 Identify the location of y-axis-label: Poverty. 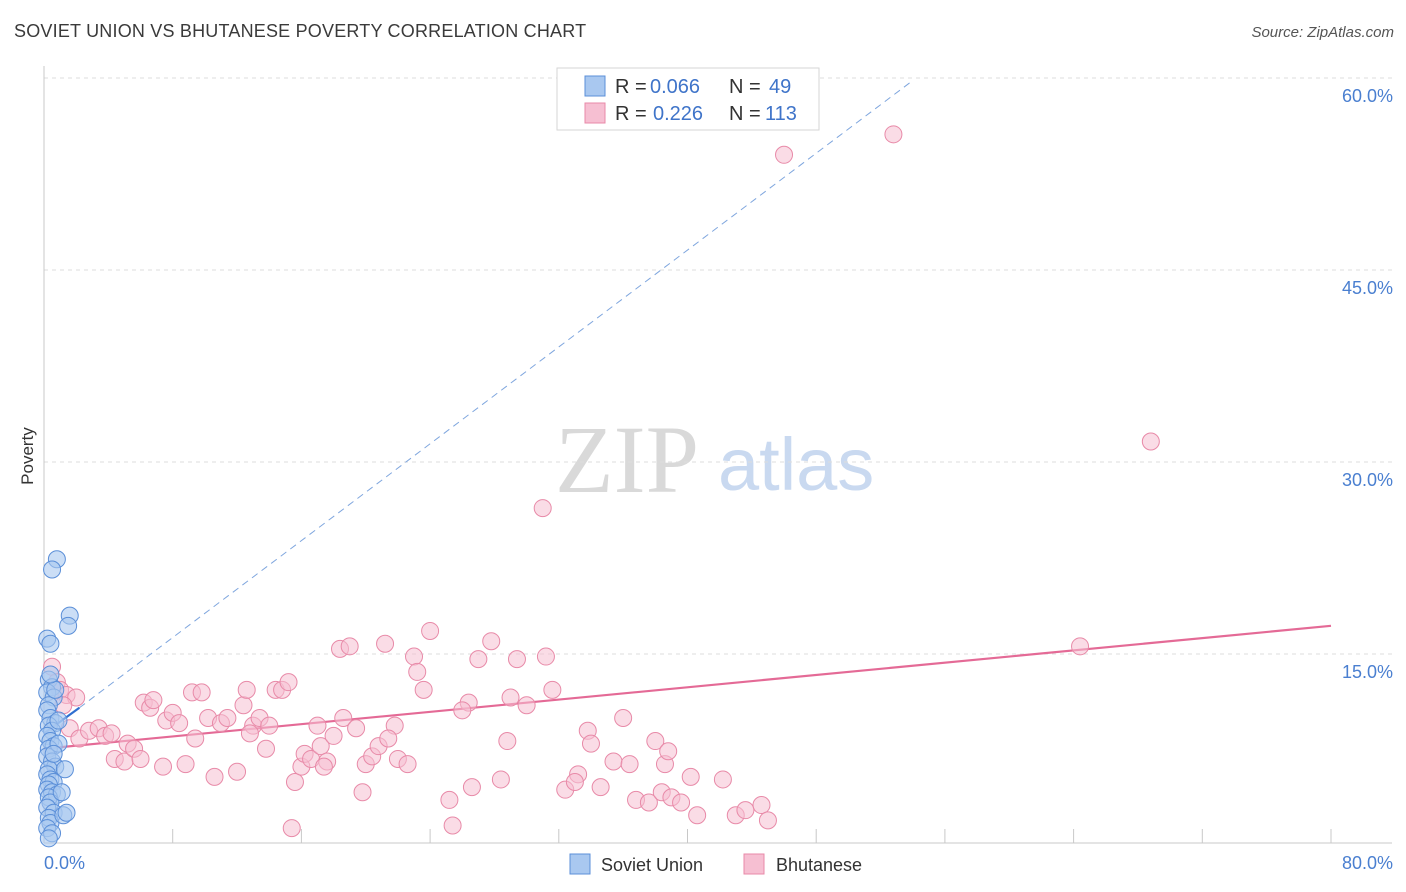
(27, 456).